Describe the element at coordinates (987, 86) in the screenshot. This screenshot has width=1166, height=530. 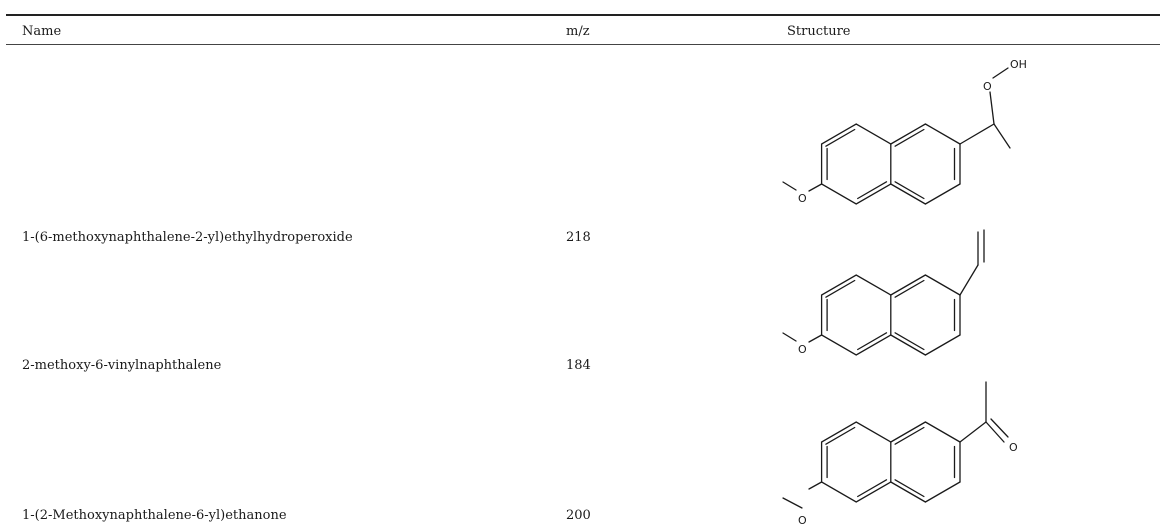
I see `peroxide-oxygen-label: O` at that location.